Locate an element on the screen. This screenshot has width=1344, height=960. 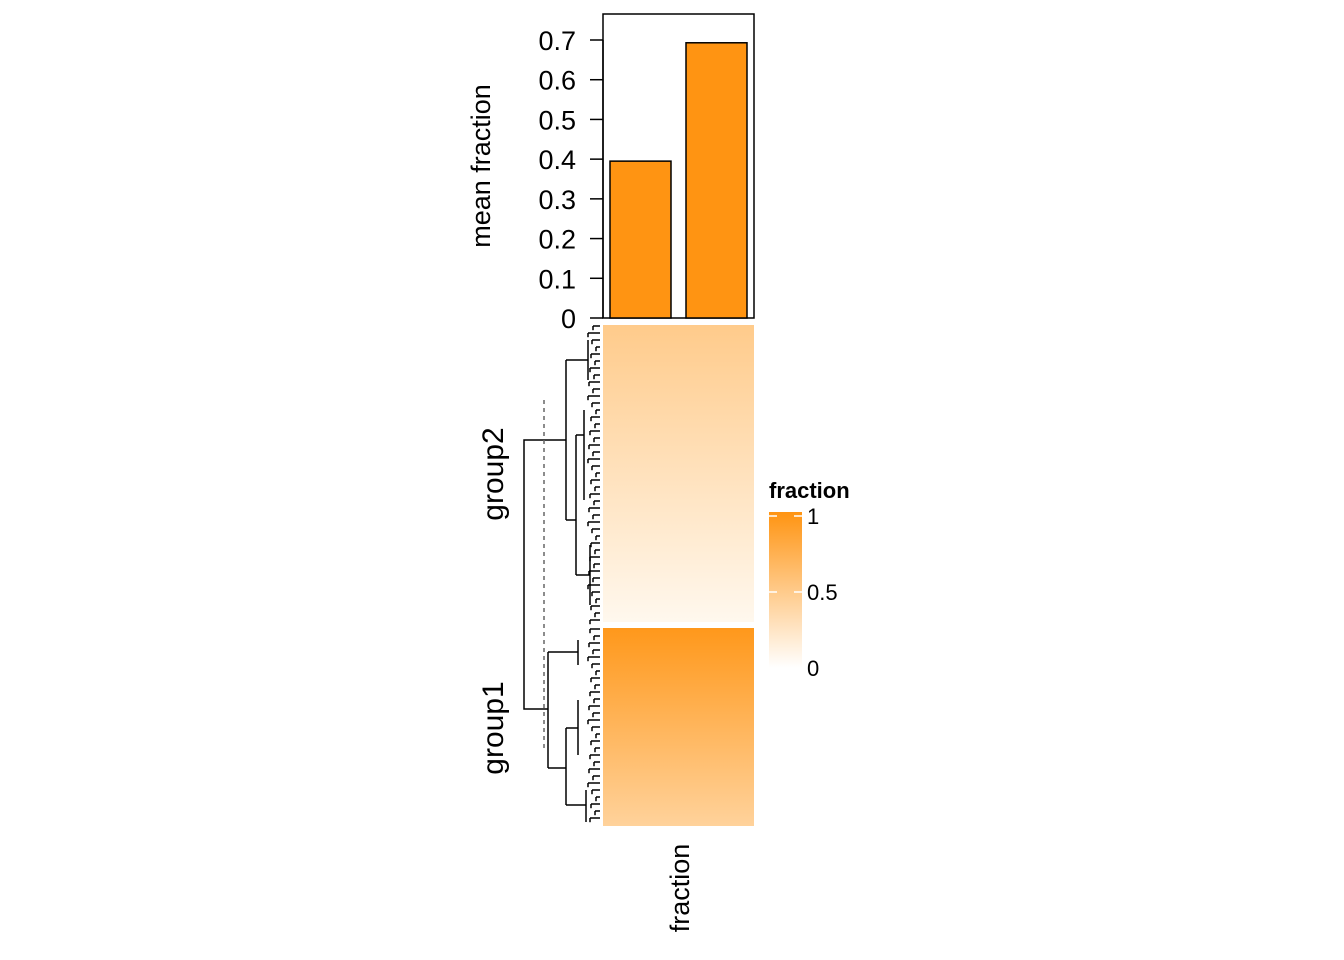
legend-ticks: 10.50 is located at coordinates (803, 592).